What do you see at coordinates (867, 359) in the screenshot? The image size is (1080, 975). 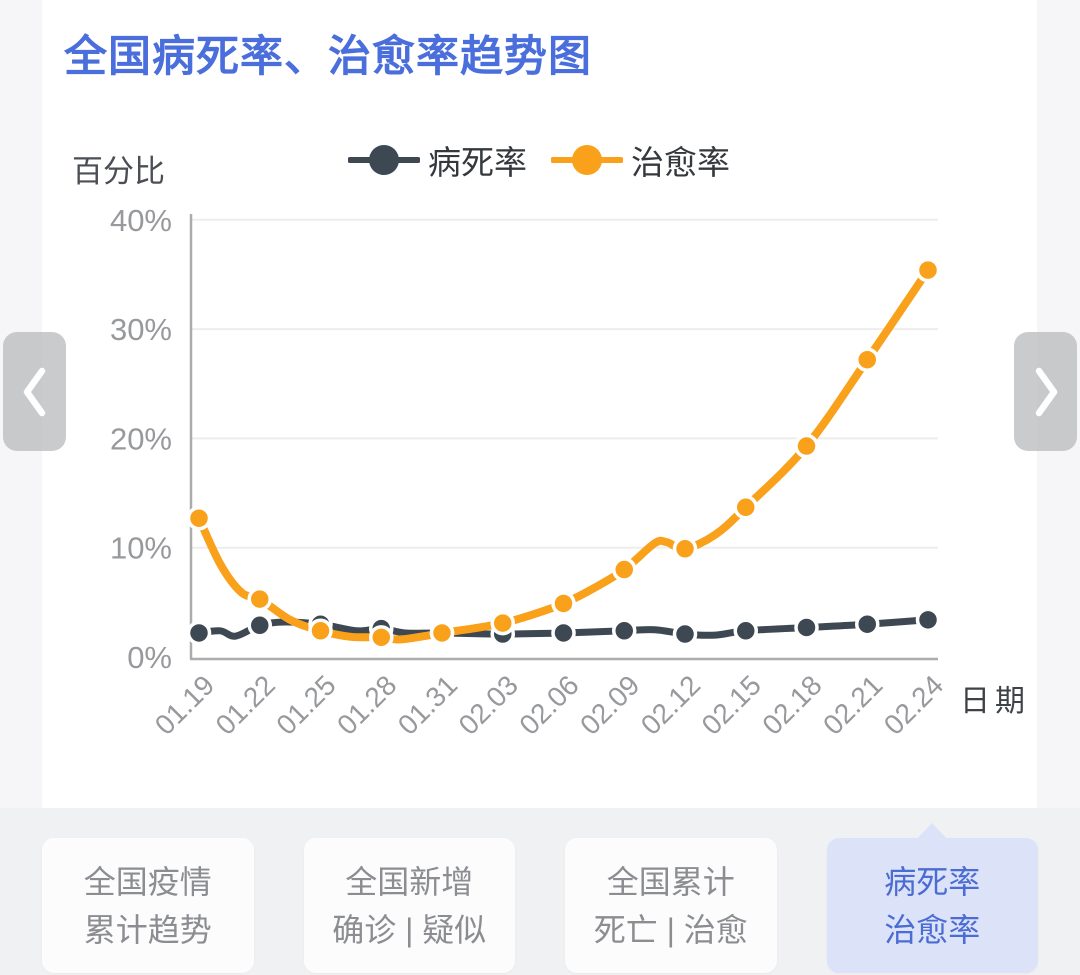 I see `cure-rate-point-02.21` at bounding box center [867, 359].